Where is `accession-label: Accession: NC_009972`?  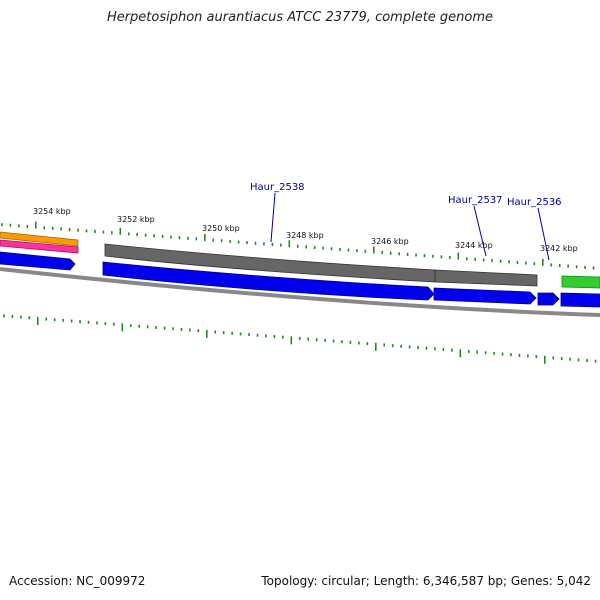 accession-label: Accession: NC_009972 is located at coordinates (77, 581).